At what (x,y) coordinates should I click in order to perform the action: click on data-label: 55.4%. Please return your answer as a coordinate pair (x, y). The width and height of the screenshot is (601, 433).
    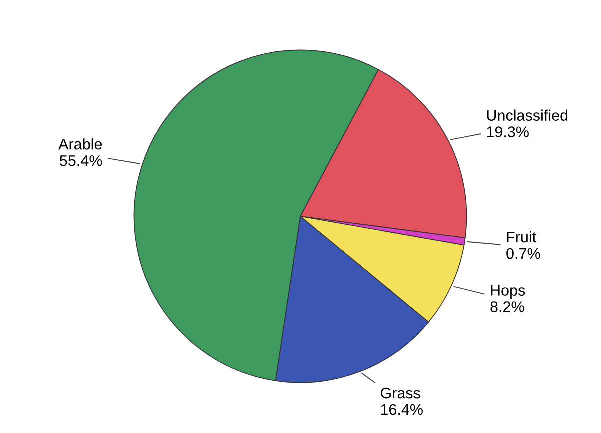
    Looking at the image, I should click on (81, 160).